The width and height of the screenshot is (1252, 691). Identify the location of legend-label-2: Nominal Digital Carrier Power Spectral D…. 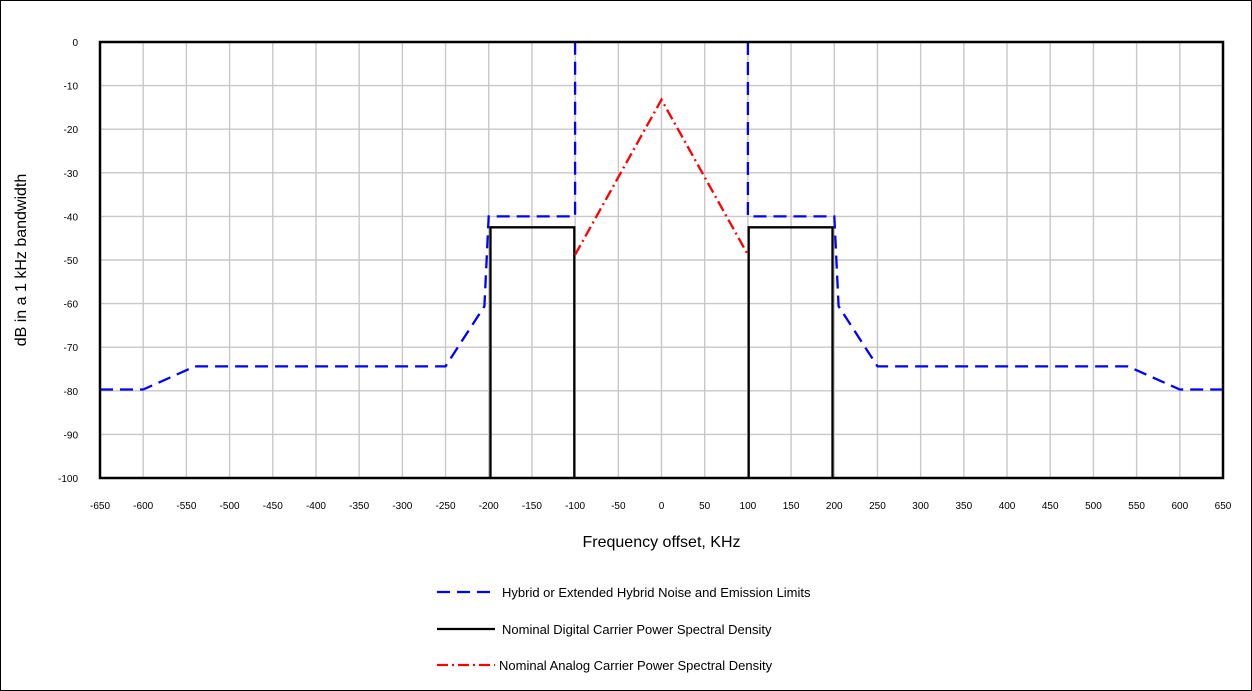
(637, 629).